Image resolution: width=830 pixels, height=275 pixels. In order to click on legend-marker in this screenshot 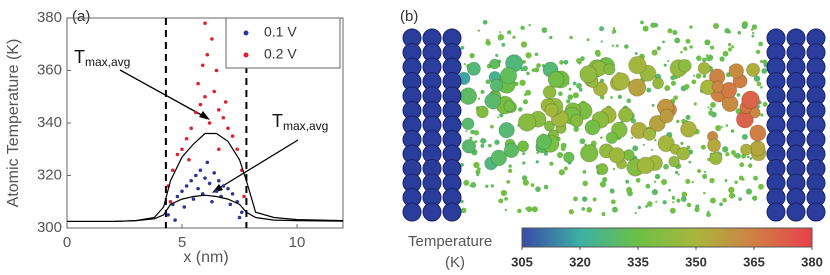, I will do `click(246, 33)`.